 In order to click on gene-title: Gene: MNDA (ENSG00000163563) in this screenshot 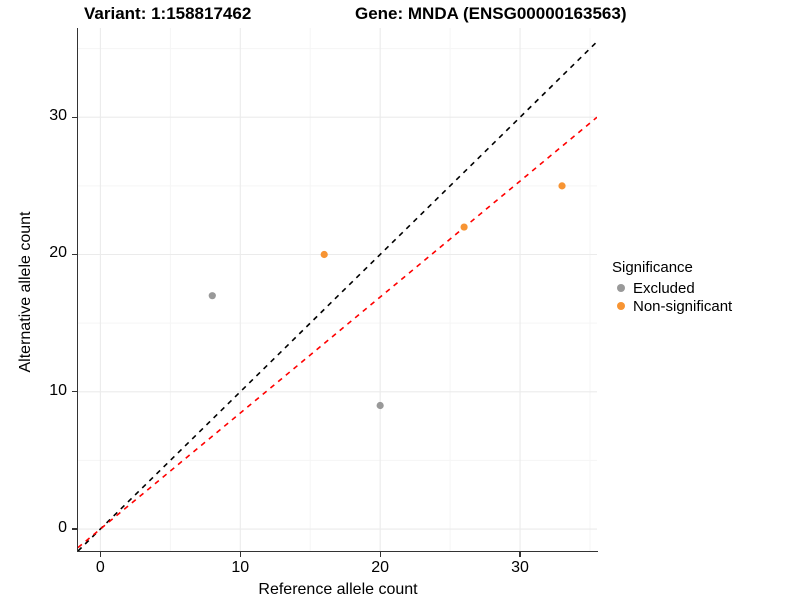, I will do `click(491, 13)`.